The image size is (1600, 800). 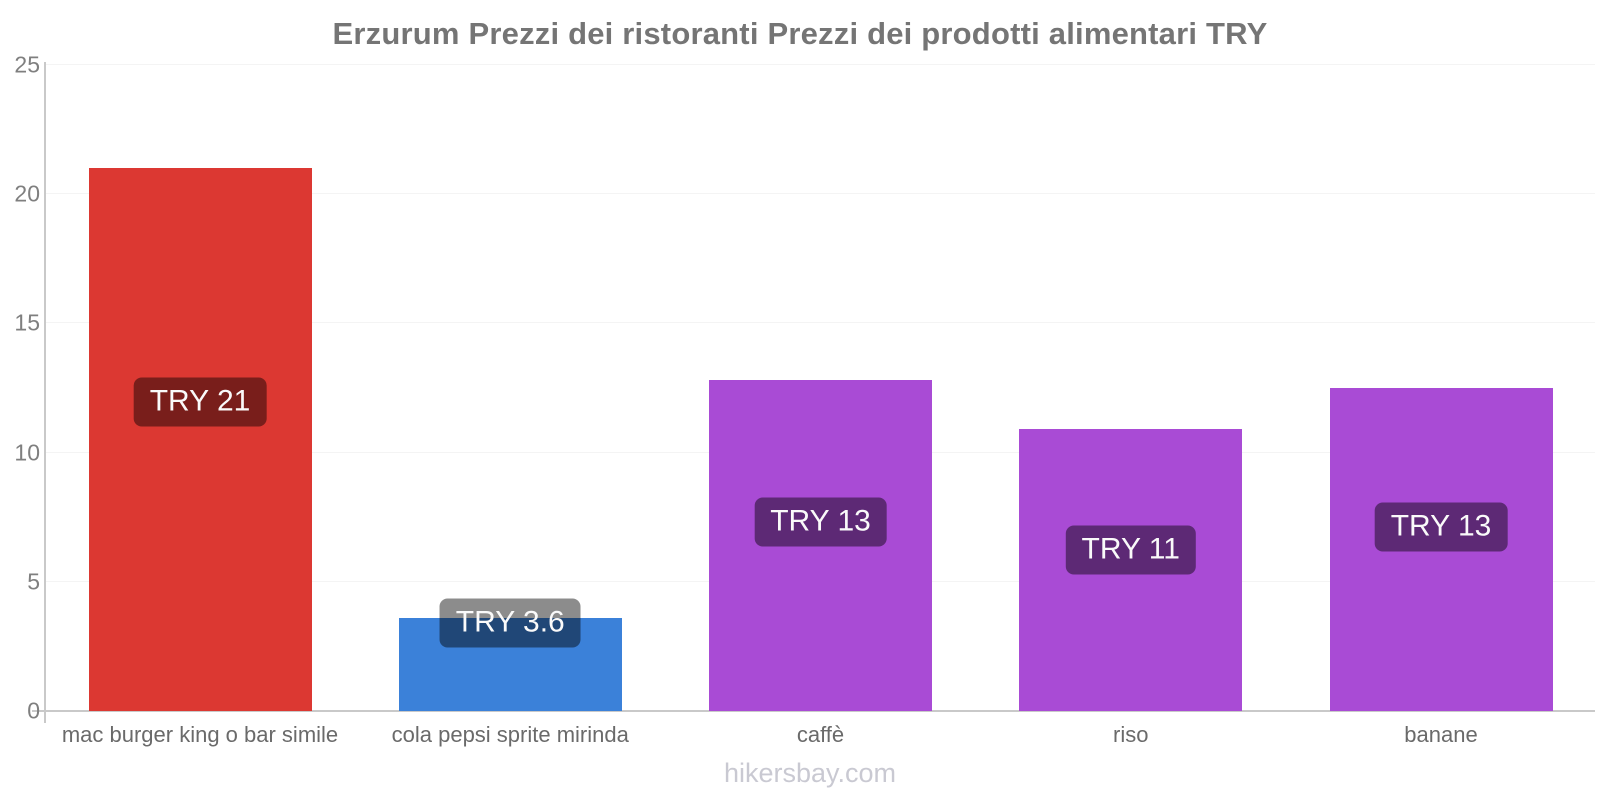 I want to click on bar-banane, so click(x=1441, y=549).